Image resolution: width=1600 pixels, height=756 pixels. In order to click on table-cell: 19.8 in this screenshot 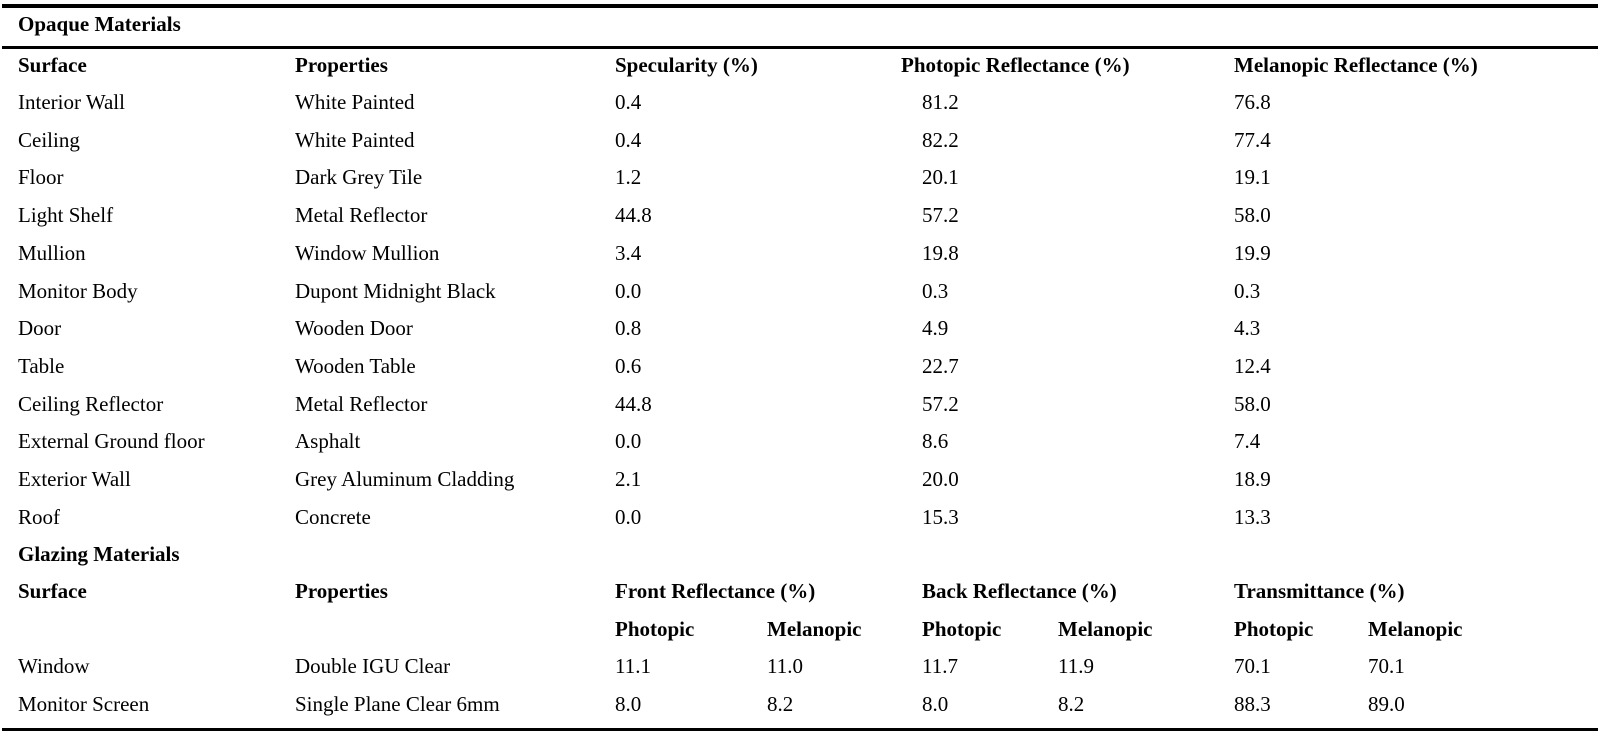, I will do `click(940, 253)`.